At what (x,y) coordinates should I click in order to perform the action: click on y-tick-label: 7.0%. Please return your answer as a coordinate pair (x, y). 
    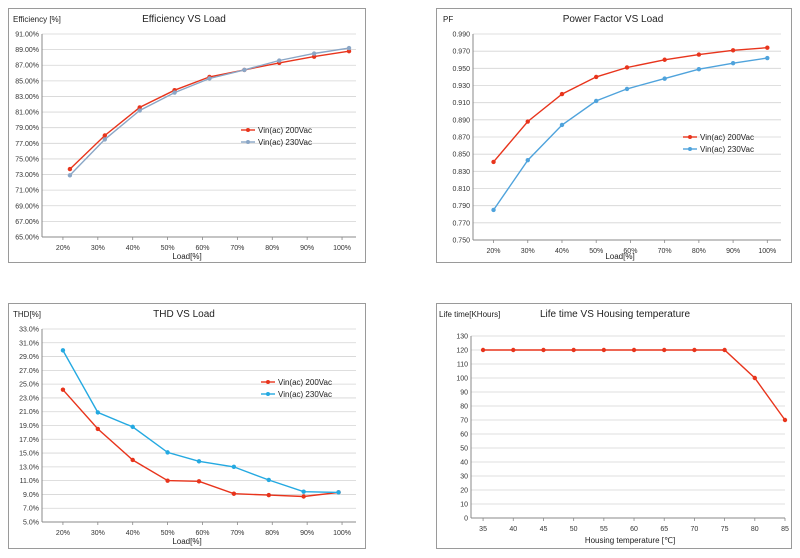
    Looking at the image, I should click on (31, 509).